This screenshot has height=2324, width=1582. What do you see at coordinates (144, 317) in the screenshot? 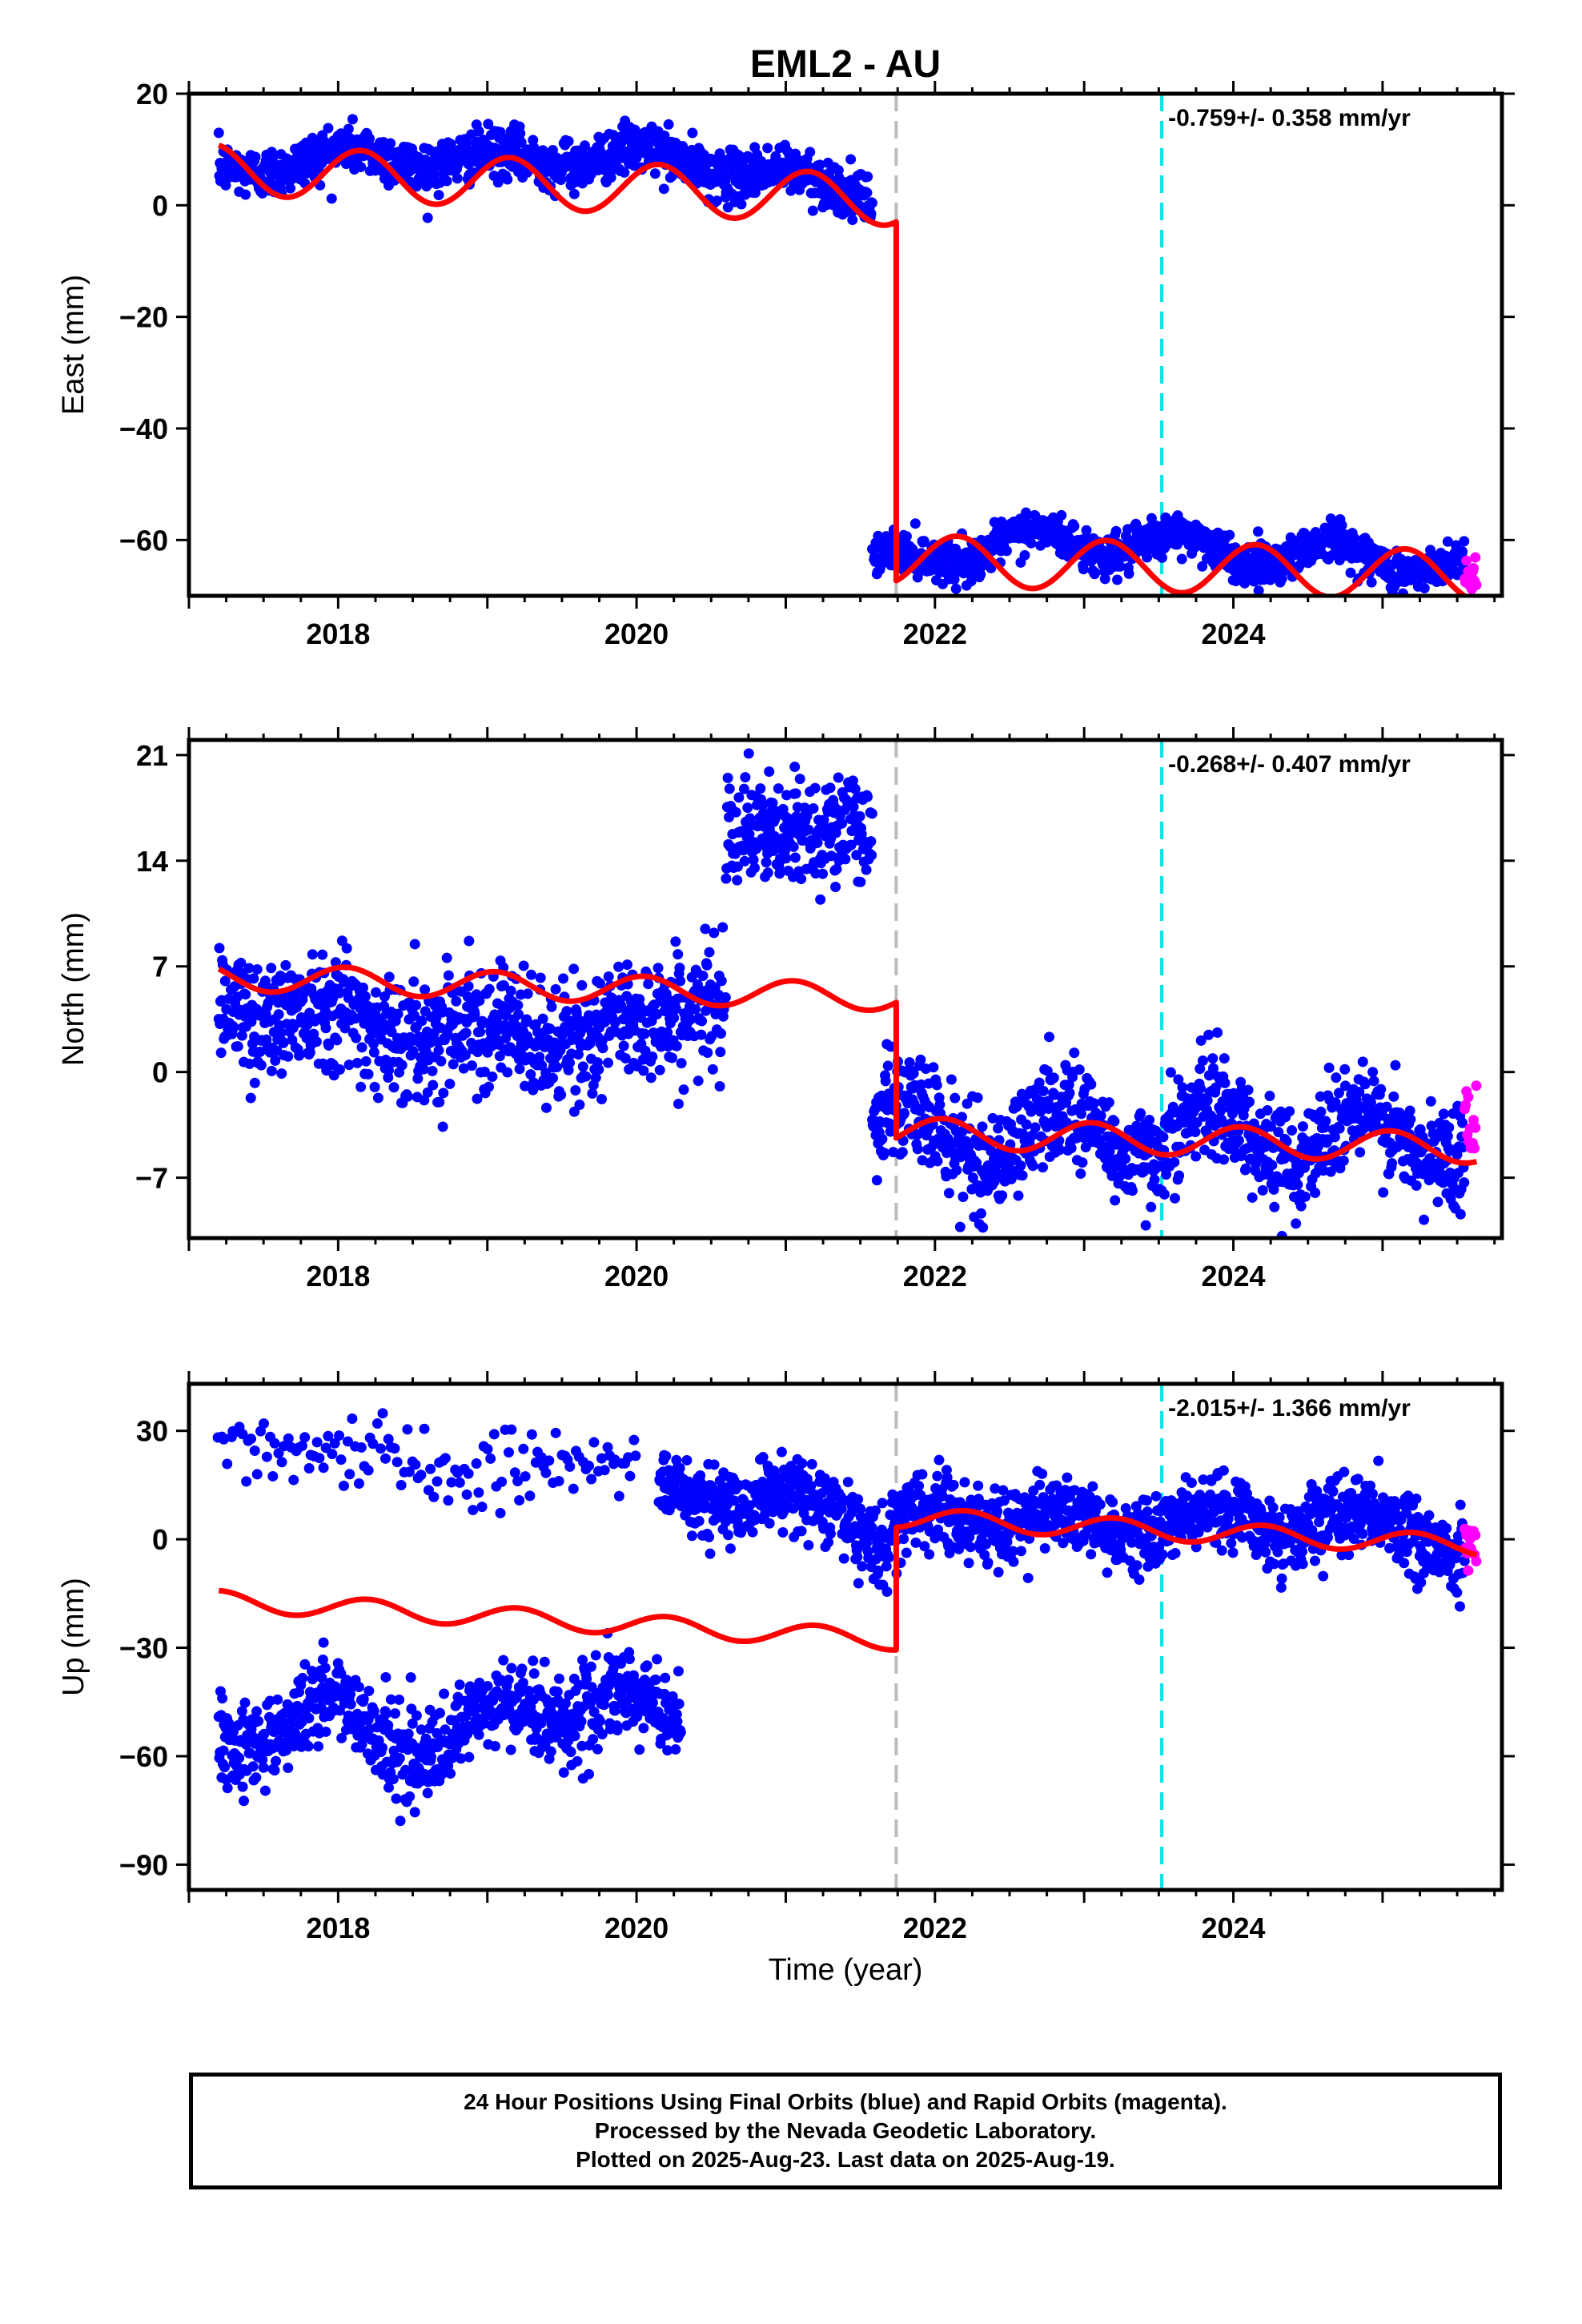
I see `y-tick-label: −20` at bounding box center [144, 317].